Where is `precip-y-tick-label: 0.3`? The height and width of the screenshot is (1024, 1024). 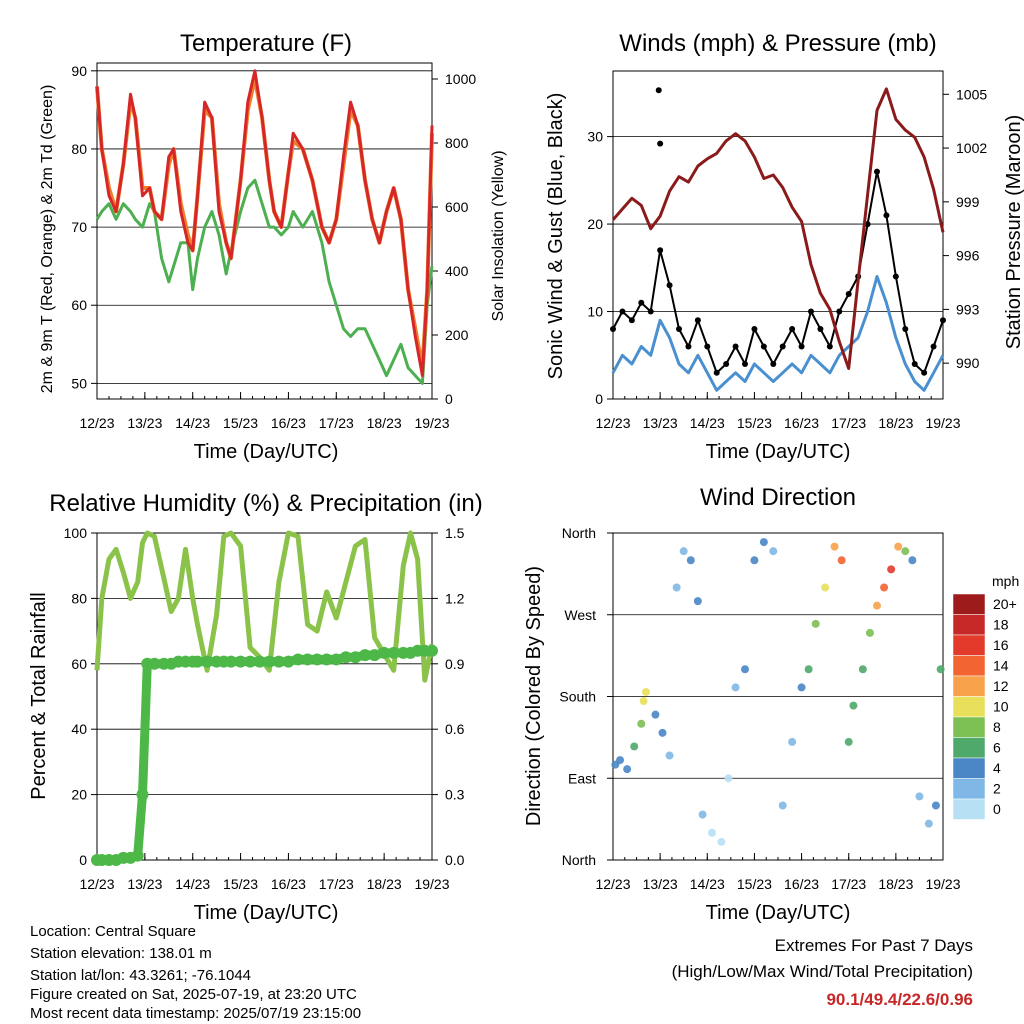 precip-y-tick-label: 0.3 is located at coordinates (455, 795).